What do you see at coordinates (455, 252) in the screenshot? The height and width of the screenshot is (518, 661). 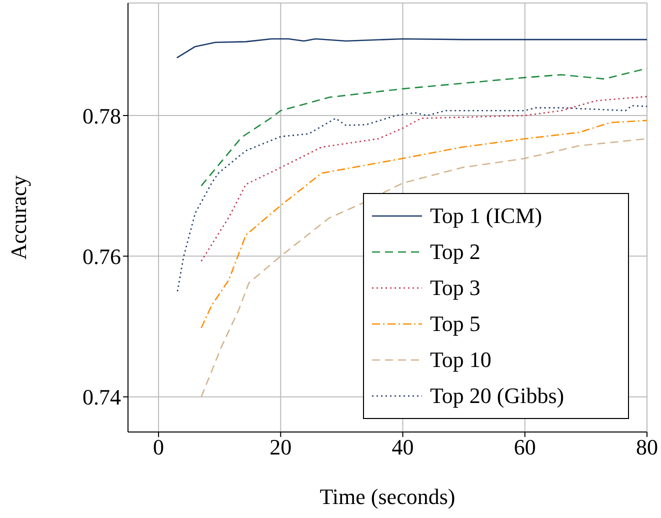 I see `legend-label: Top 2` at bounding box center [455, 252].